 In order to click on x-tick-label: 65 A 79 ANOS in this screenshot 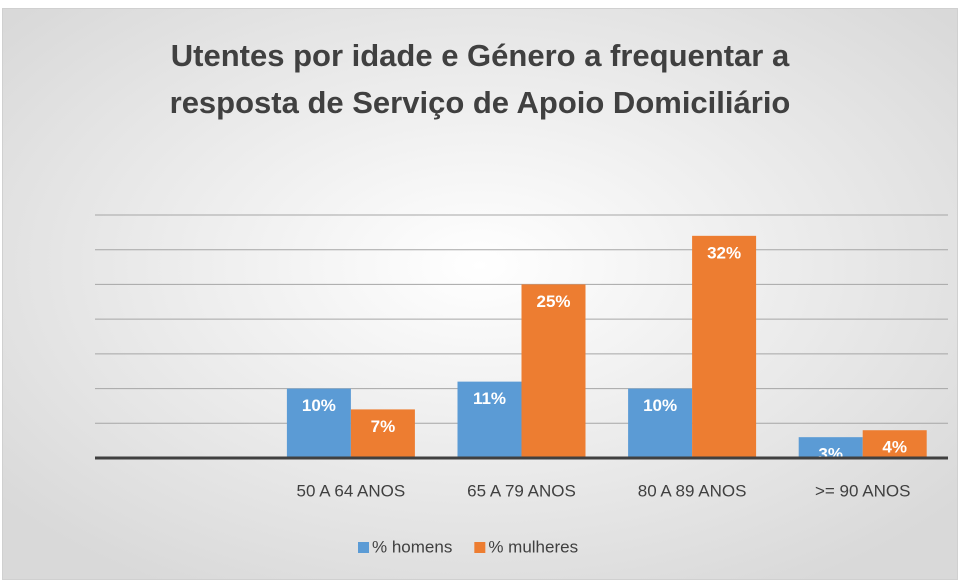, I will do `click(521, 490)`.